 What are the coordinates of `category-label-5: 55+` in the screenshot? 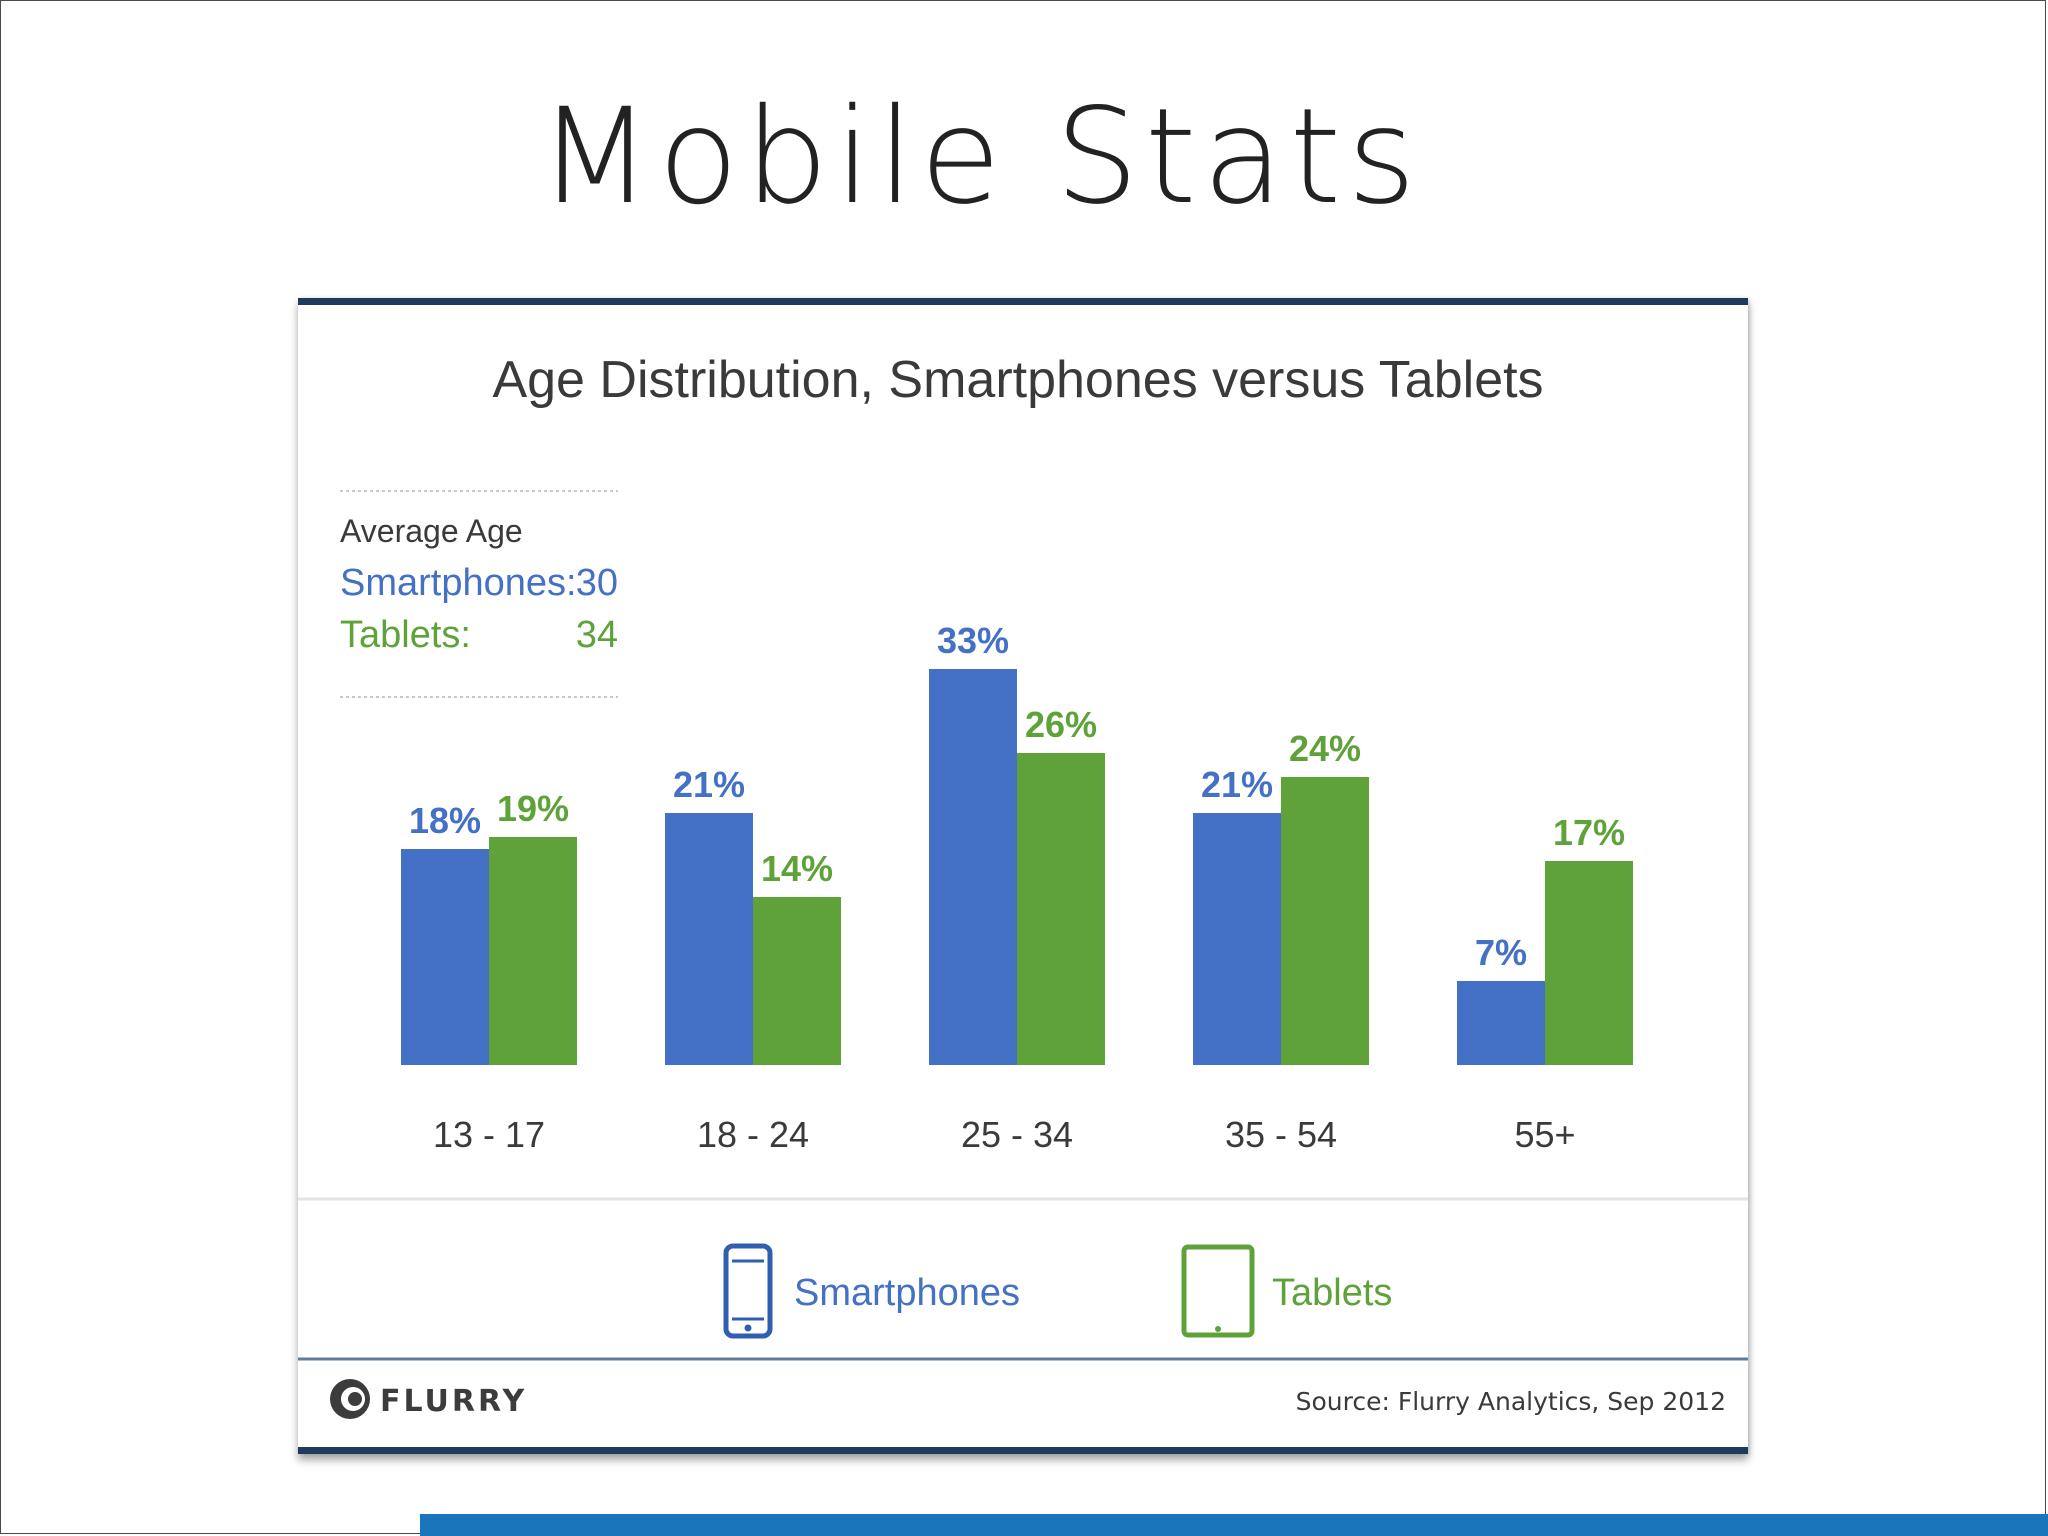 It's located at (1544, 1134).